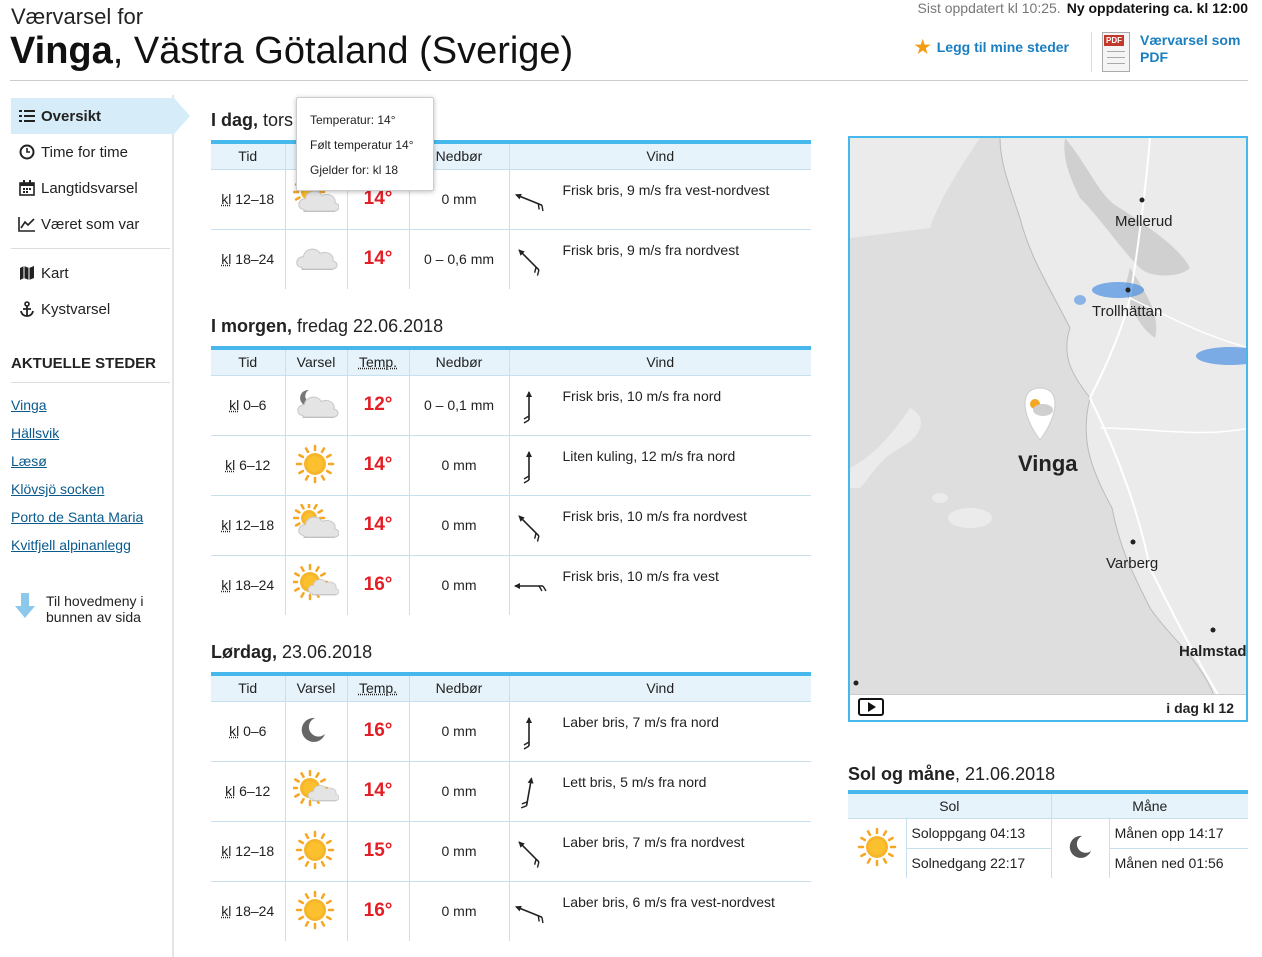  Describe the element at coordinates (459, 688) in the screenshot. I see `col-header-nedbor: Nedbør` at that location.